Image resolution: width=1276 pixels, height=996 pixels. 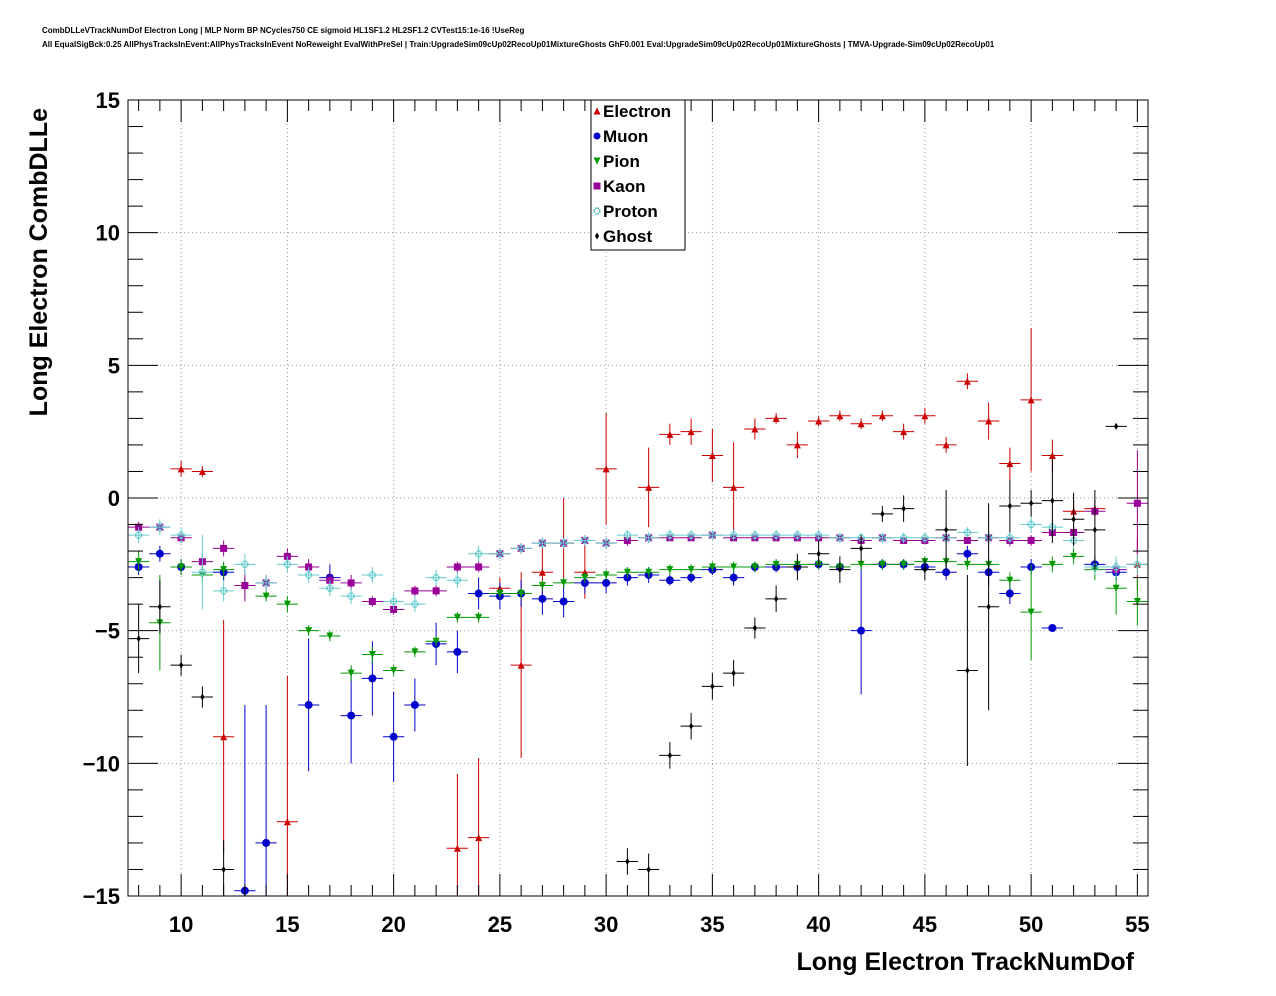 What do you see at coordinates (637, 111) in the screenshot?
I see `legend-label: Electron` at bounding box center [637, 111].